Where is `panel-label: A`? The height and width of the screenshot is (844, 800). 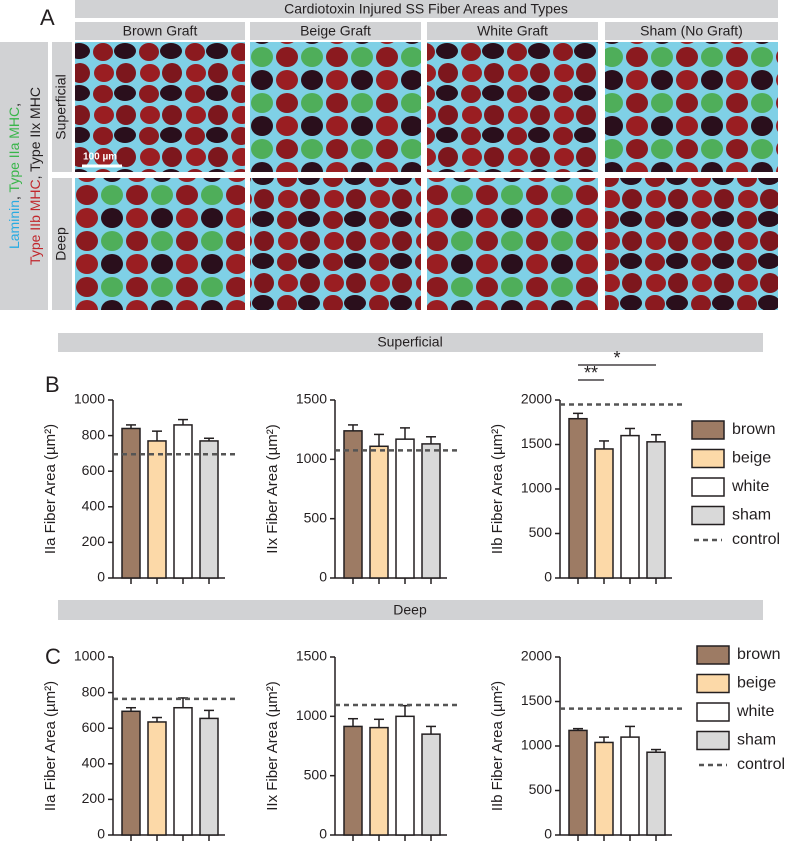
panel-label: A is located at coordinates (47, 17).